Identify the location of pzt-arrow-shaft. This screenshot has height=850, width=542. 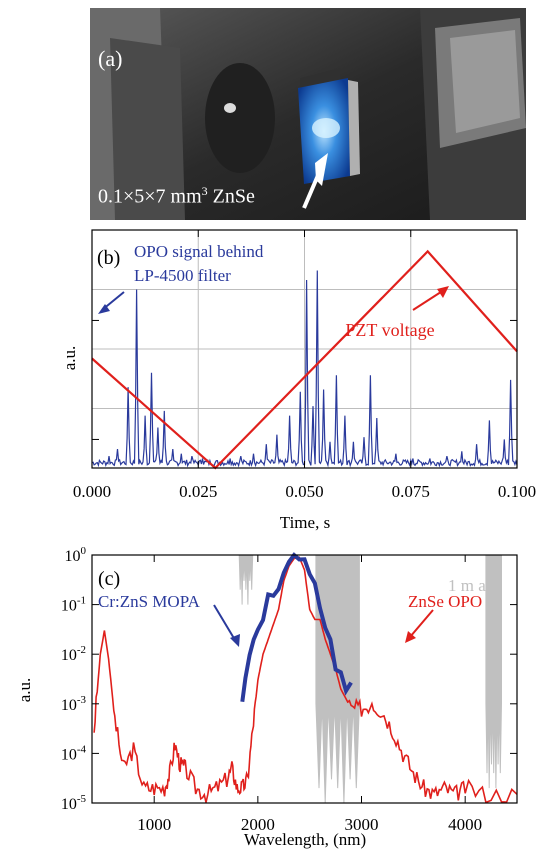
(428, 300).